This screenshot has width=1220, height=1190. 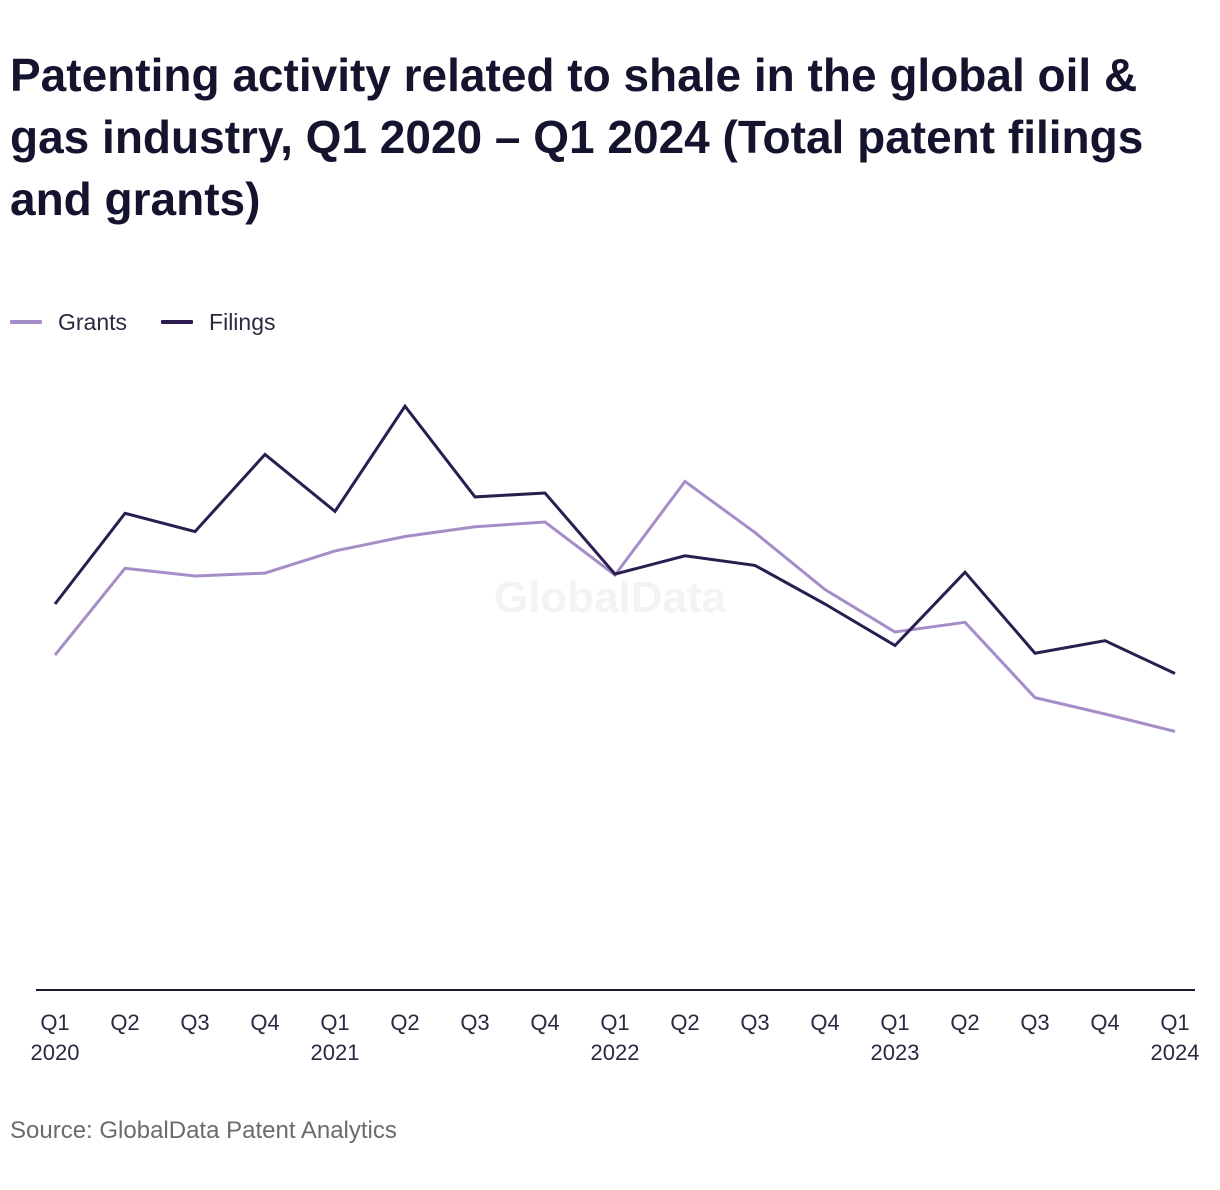 What do you see at coordinates (895, 1052) in the screenshot?
I see `x-tick-year-label: 2023` at bounding box center [895, 1052].